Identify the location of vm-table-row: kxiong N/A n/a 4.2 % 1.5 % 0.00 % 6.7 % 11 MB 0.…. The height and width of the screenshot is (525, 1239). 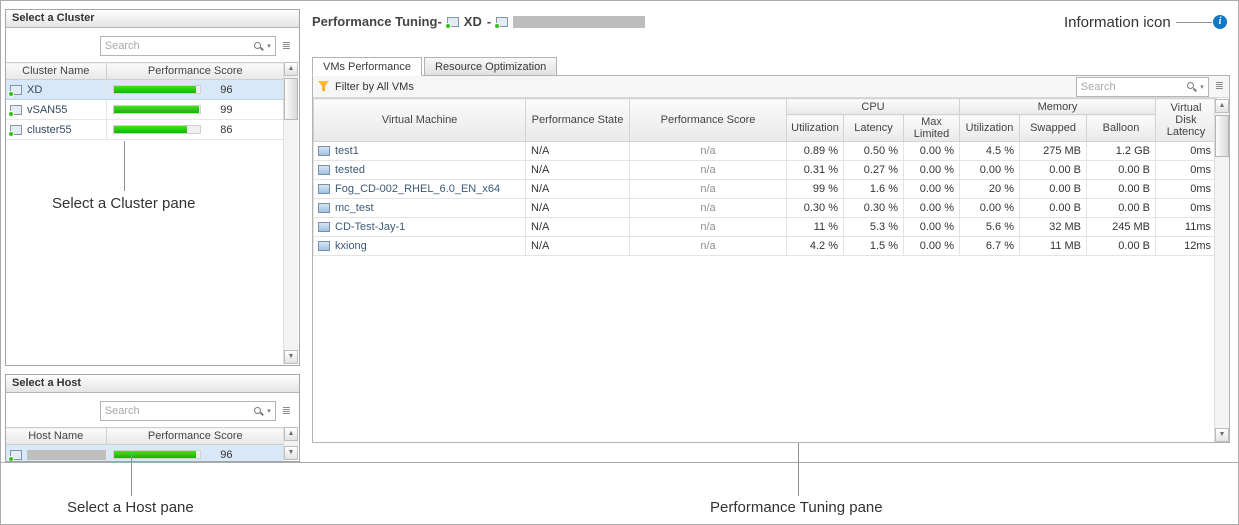
(765, 246).